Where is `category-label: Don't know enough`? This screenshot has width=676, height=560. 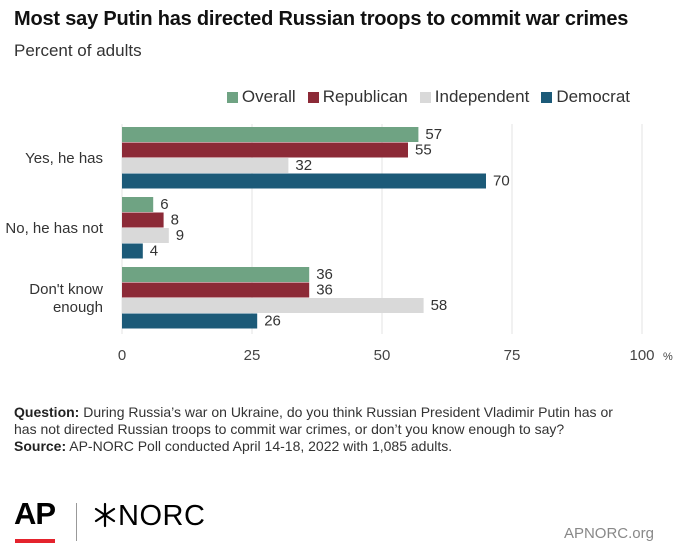 category-label: Don't know enough is located at coordinates (66, 298).